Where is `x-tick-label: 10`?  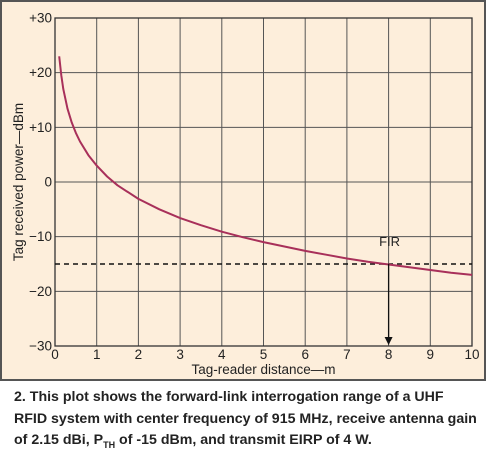
x-tick-label: 10 is located at coordinates (471, 354).